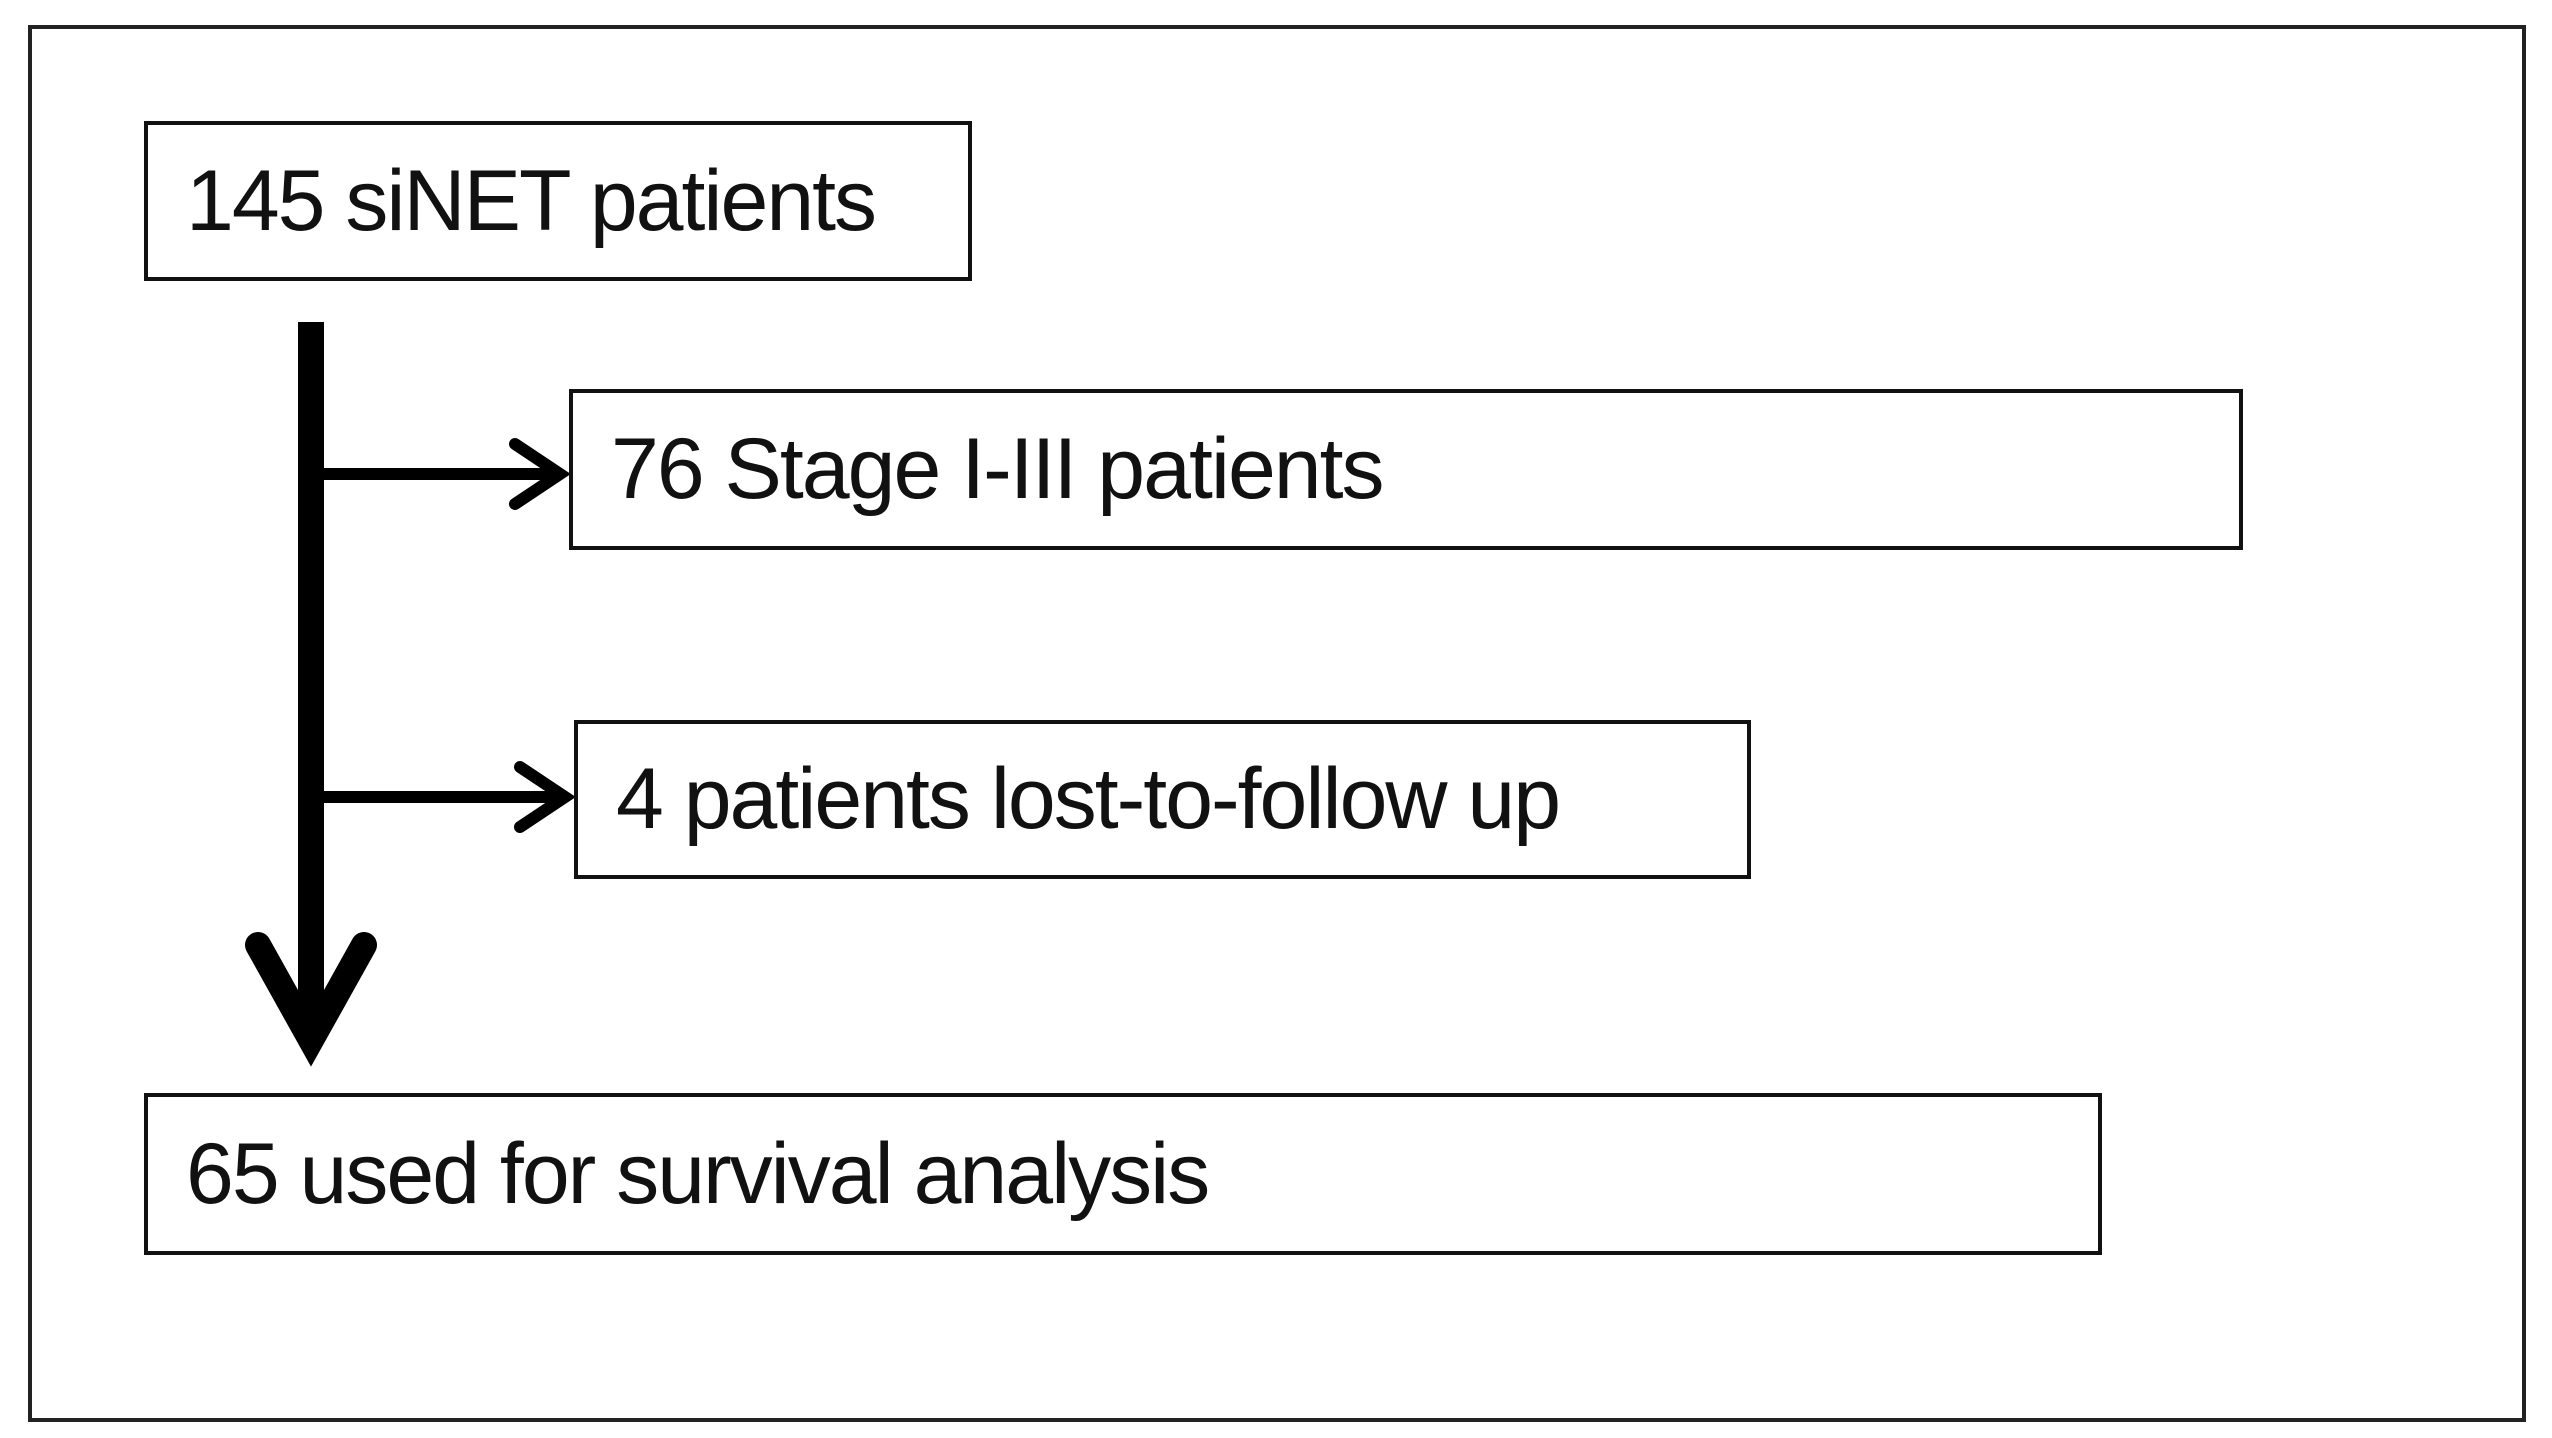  What do you see at coordinates (698, 1173) in the screenshot?
I see `box-final-label: 65 used for survival analysis` at bounding box center [698, 1173].